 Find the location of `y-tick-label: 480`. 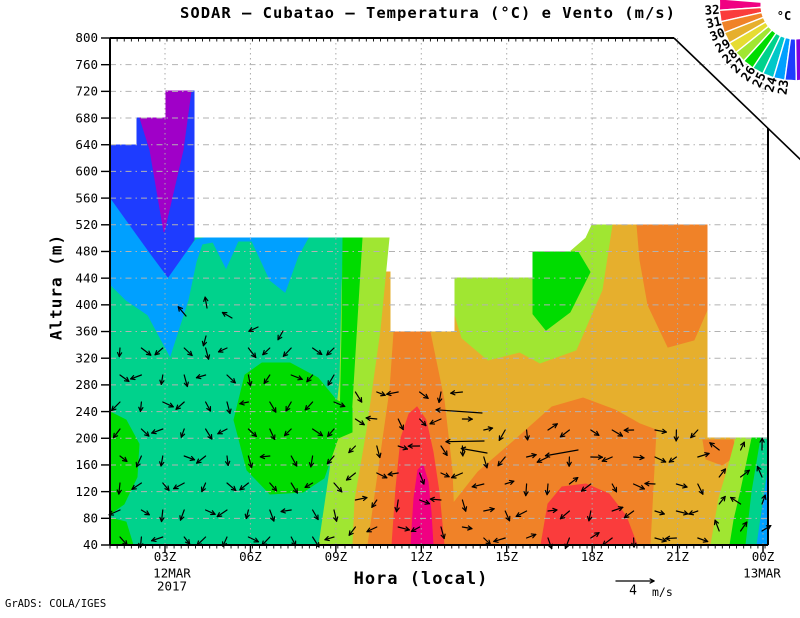

y-tick-label: 480 is located at coordinates (86, 251).